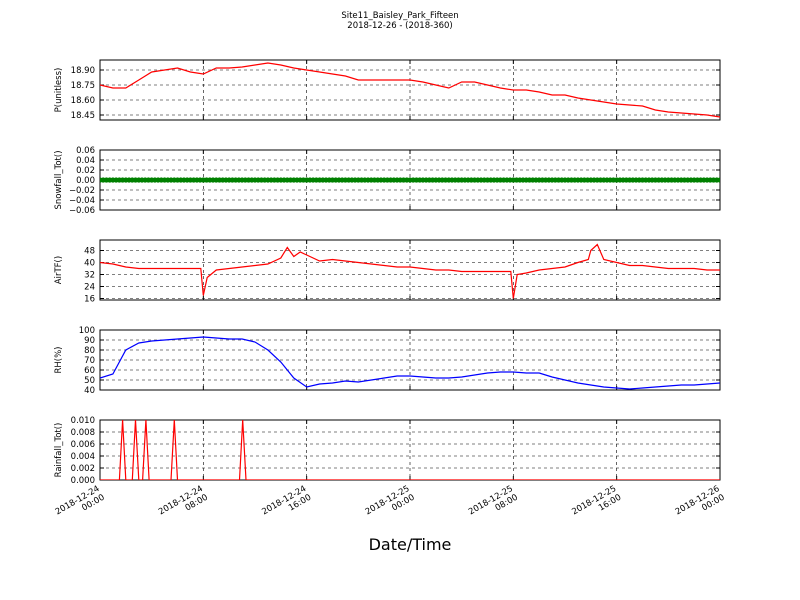 The image size is (800, 600). I want to click on y-tick-label: 24, so click(89, 288).